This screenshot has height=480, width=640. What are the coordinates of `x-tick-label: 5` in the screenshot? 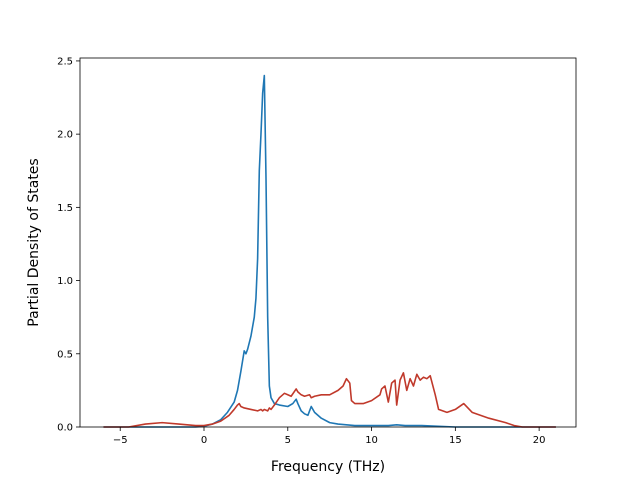 It's located at (288, 440).